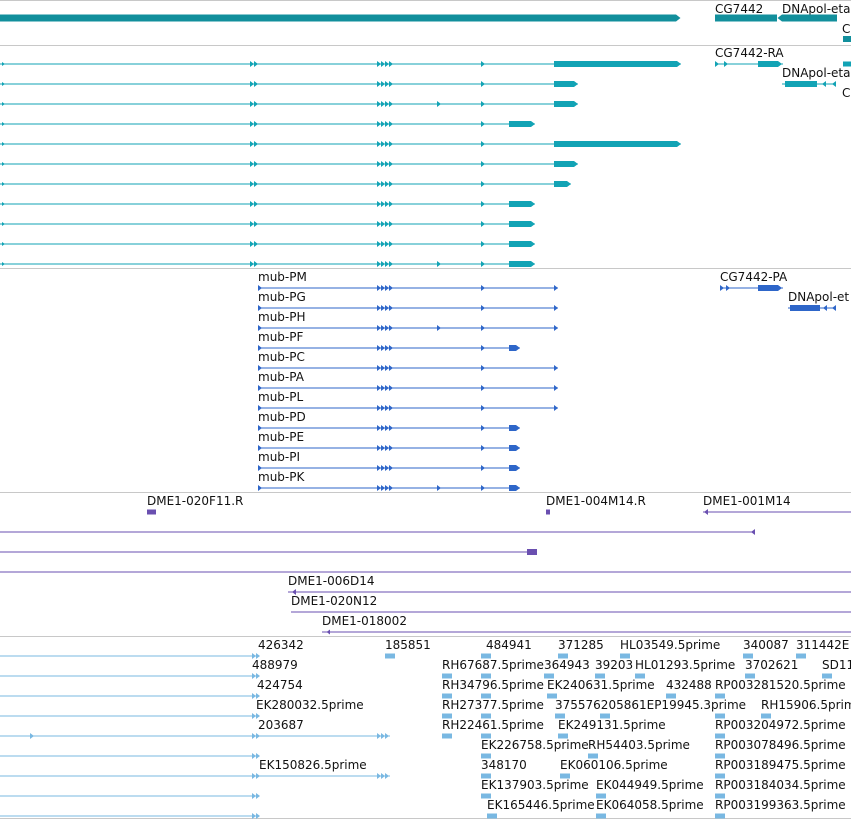 Image resolution: width=851 pixels, height=821 pixels. What do you see at coordinates (281, 337) in the screenshot?
I see `cds-label: mub-PF` at bounding box center [281, 337].